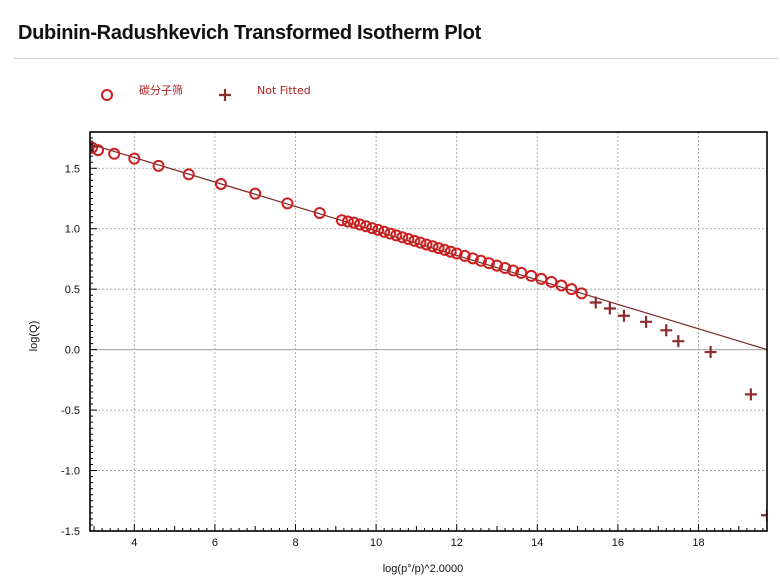 This screenshot has height=579, width=780. What do you see at coordinates (161, 90) in the screenshot?
I see `legend-label-fitted: 碳分子筛` at bounding box center [161, 90].